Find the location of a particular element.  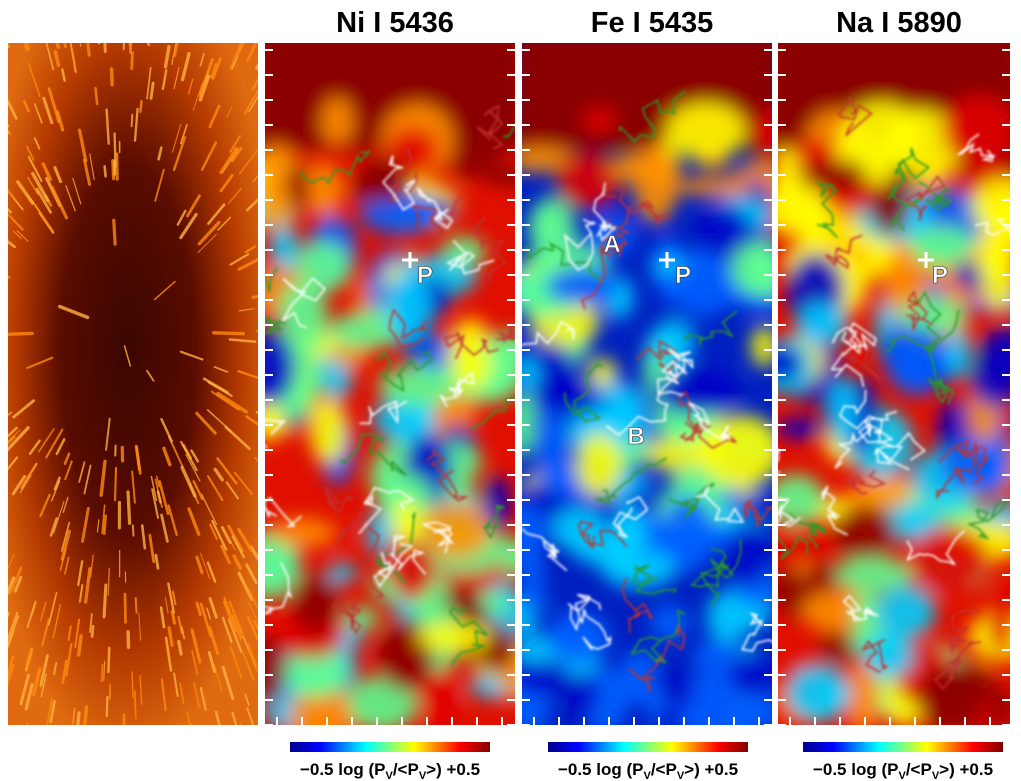

colorbar-text: V is located at coordinates (936, 775).